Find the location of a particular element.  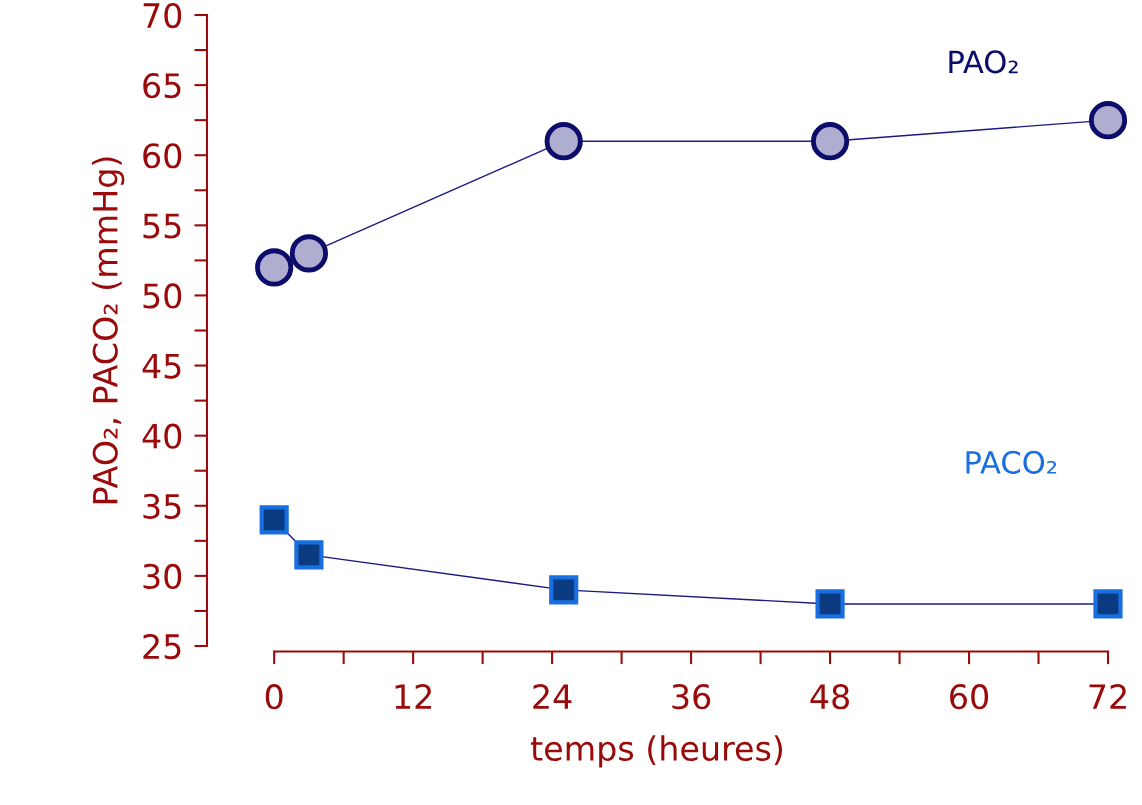

text: PACO₂ is located at coordinates (1011, 462).